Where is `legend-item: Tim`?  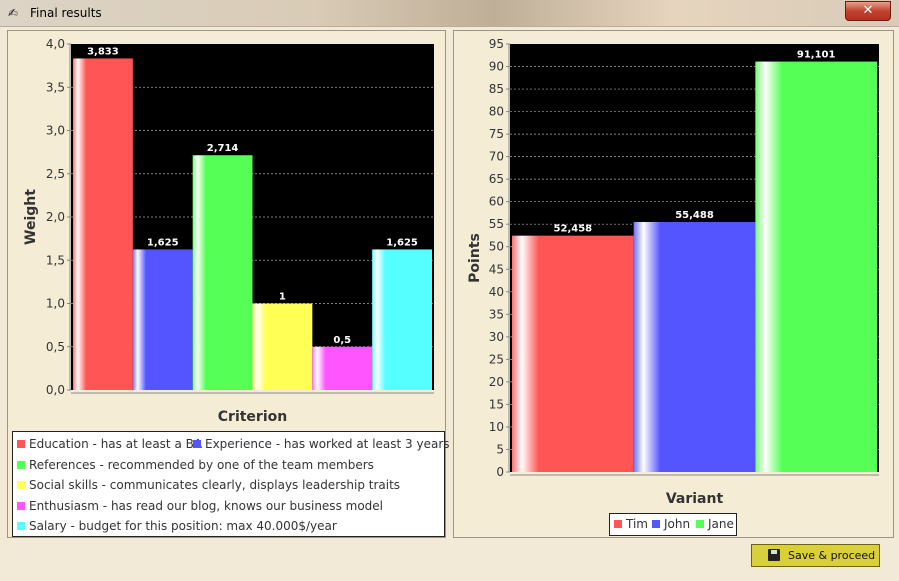 legend-item: Tim is located at coordinates (631, 524).